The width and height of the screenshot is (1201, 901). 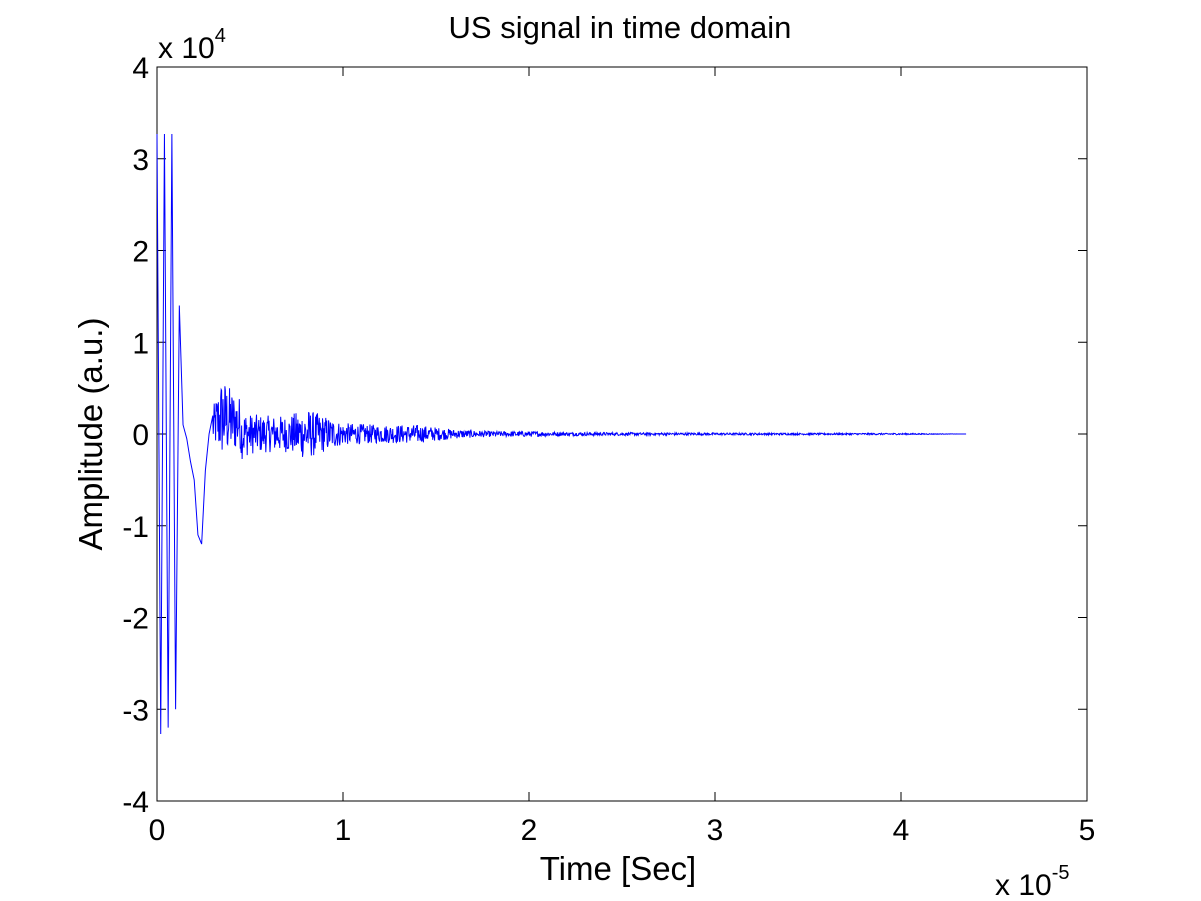 What do you see at coordinates (140, 160) in the screenshot?
I see `y-tick-label: 3` at bounding box center [140, 160].